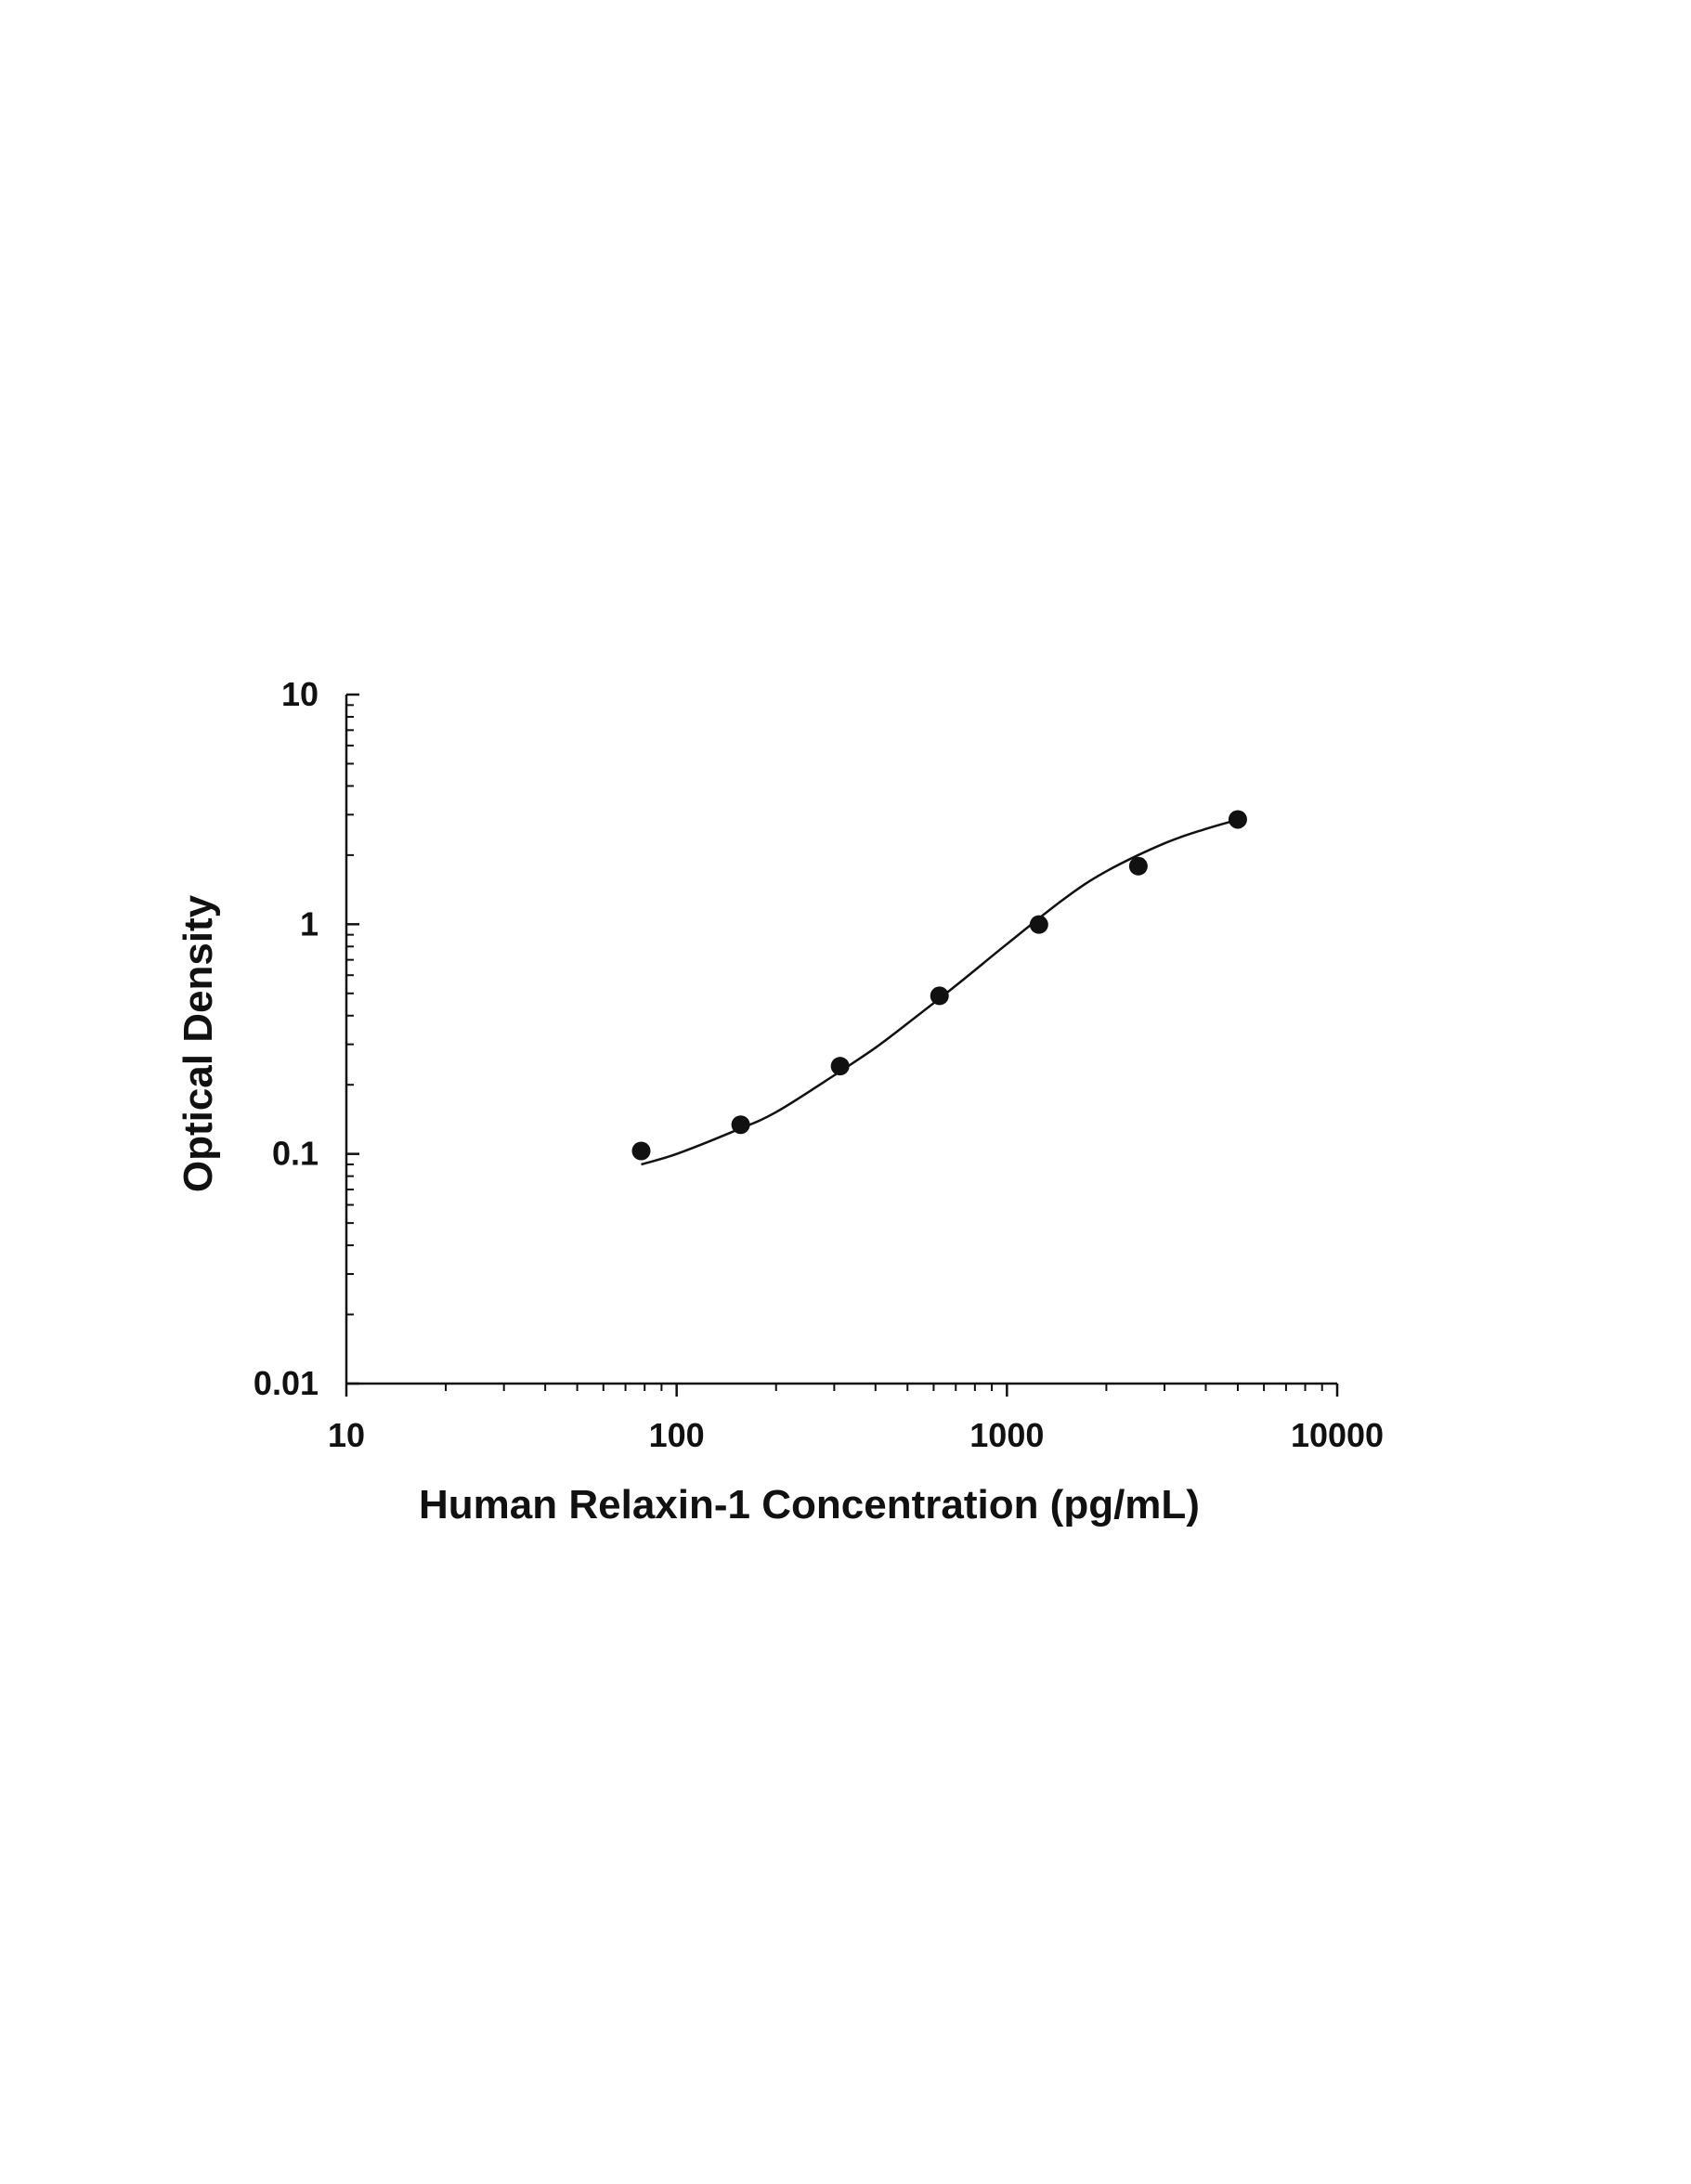 This screenshot has height=2184, width=1691. What do you see at coordinates (287, 1038) in the screenshot?
I see `y-axis-tick-labels: 0.01 0.1 1 10` at bounding box center [287, 1038].